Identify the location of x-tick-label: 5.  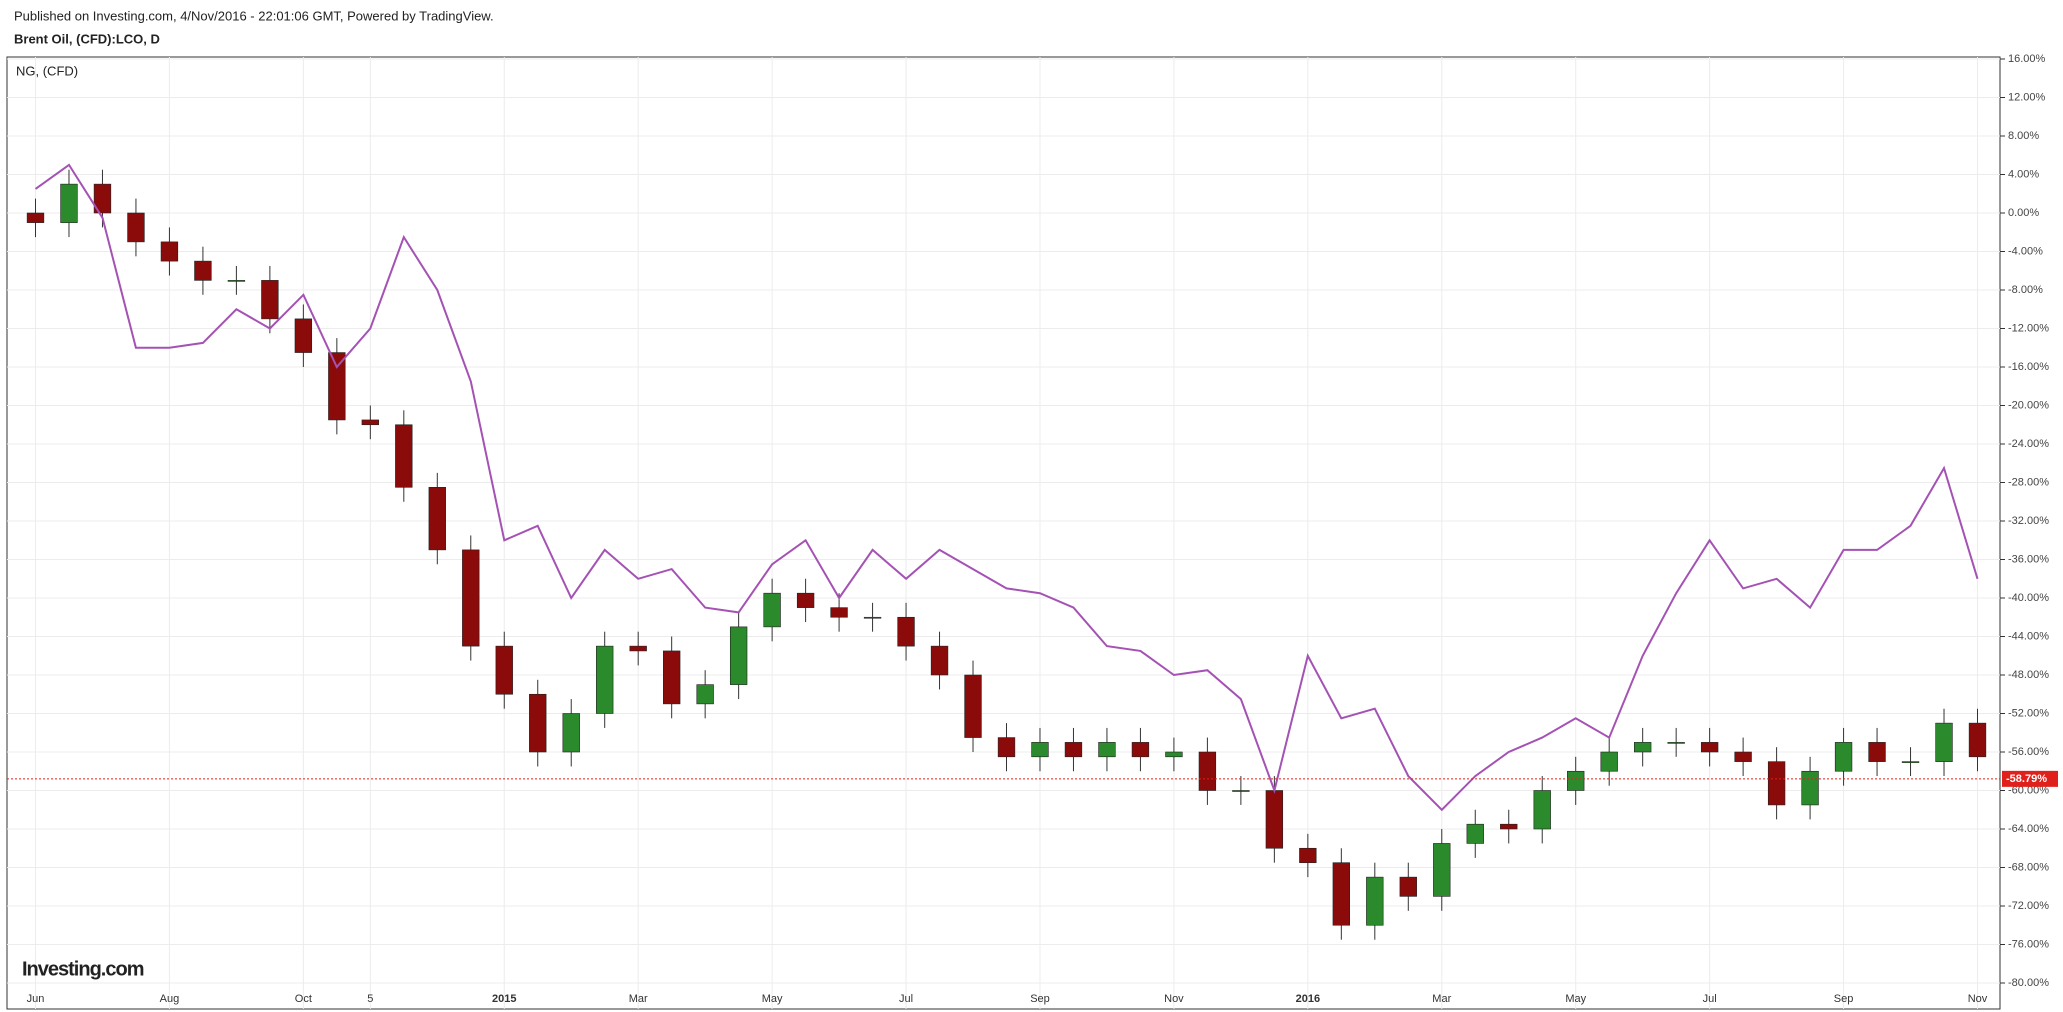
(370, 999).